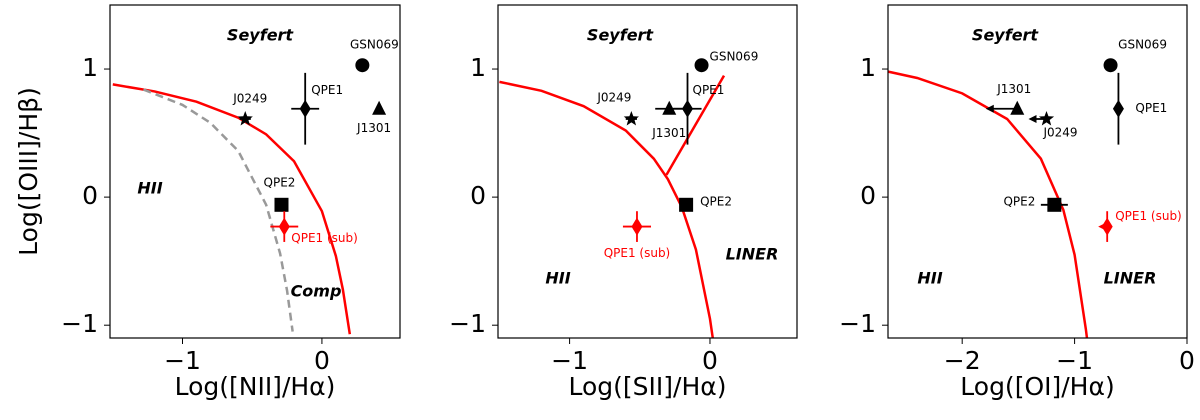  Describe the element at coordinates (316, 291) in the screenshot. I see `region-label: Comp` at that location.